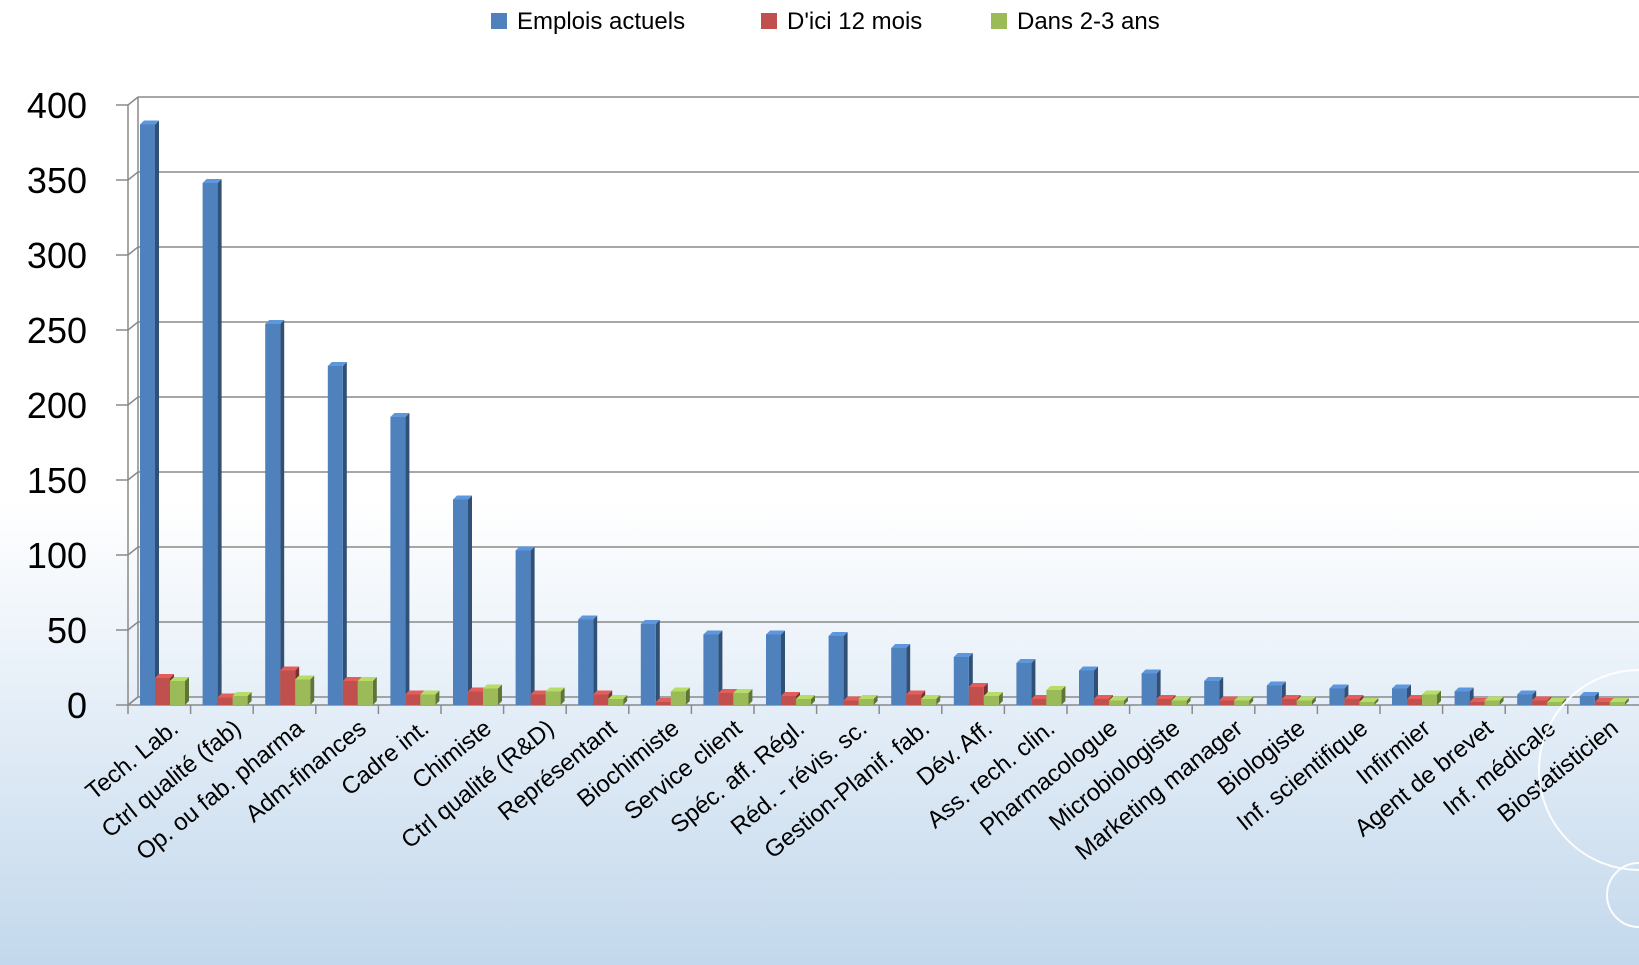 The height and width of the screenshot is (965, 1639). Describe the element at coordinates (1588, 798) in the screenshot. I see `decorative-circles` at that location.